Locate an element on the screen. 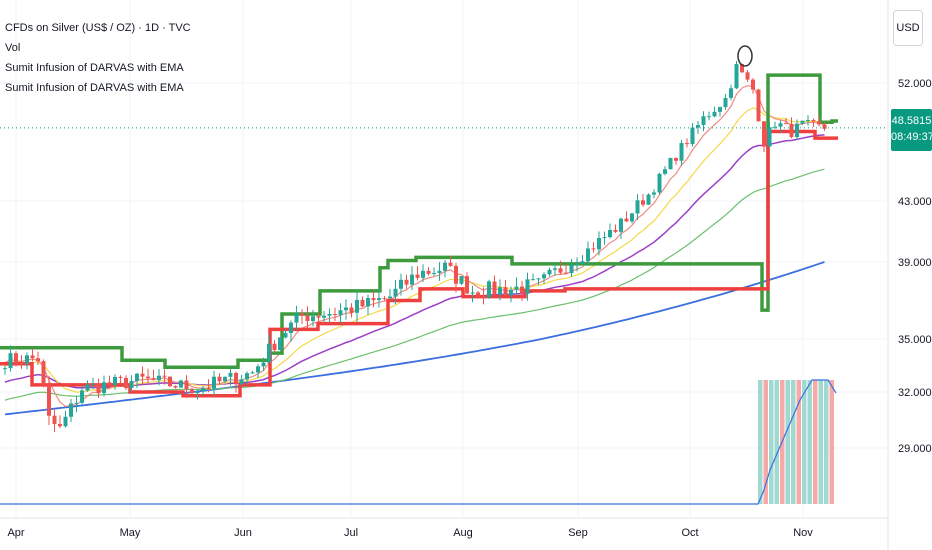 The image size is (932, 550). peak-marker is located at coordinates (745, 56).